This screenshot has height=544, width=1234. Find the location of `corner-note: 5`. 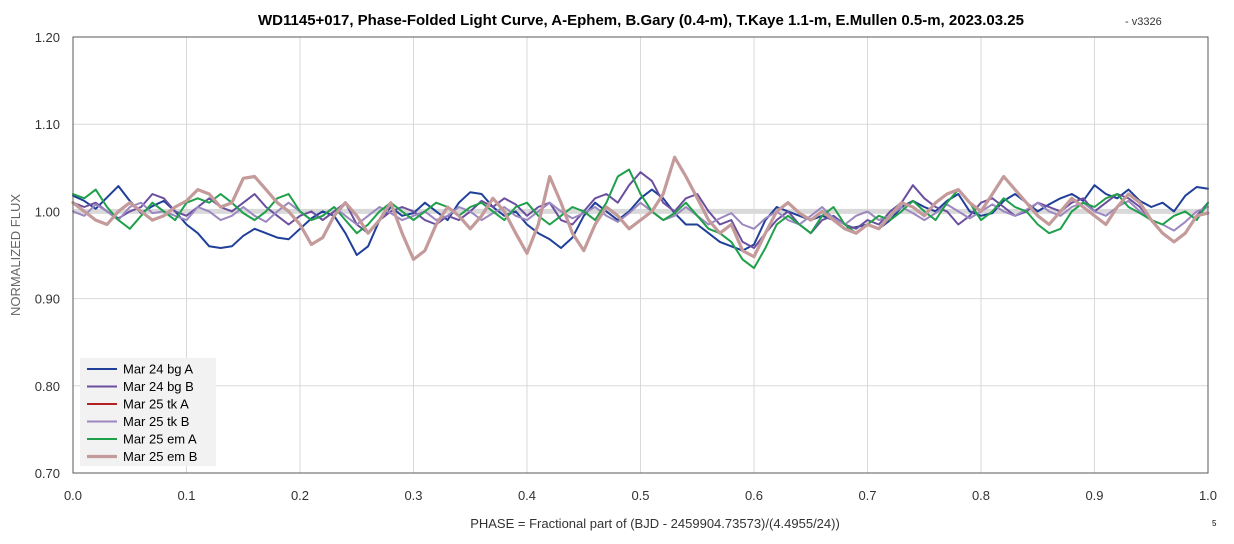

corner-note: 5 is located at coordinates (1214, 523).